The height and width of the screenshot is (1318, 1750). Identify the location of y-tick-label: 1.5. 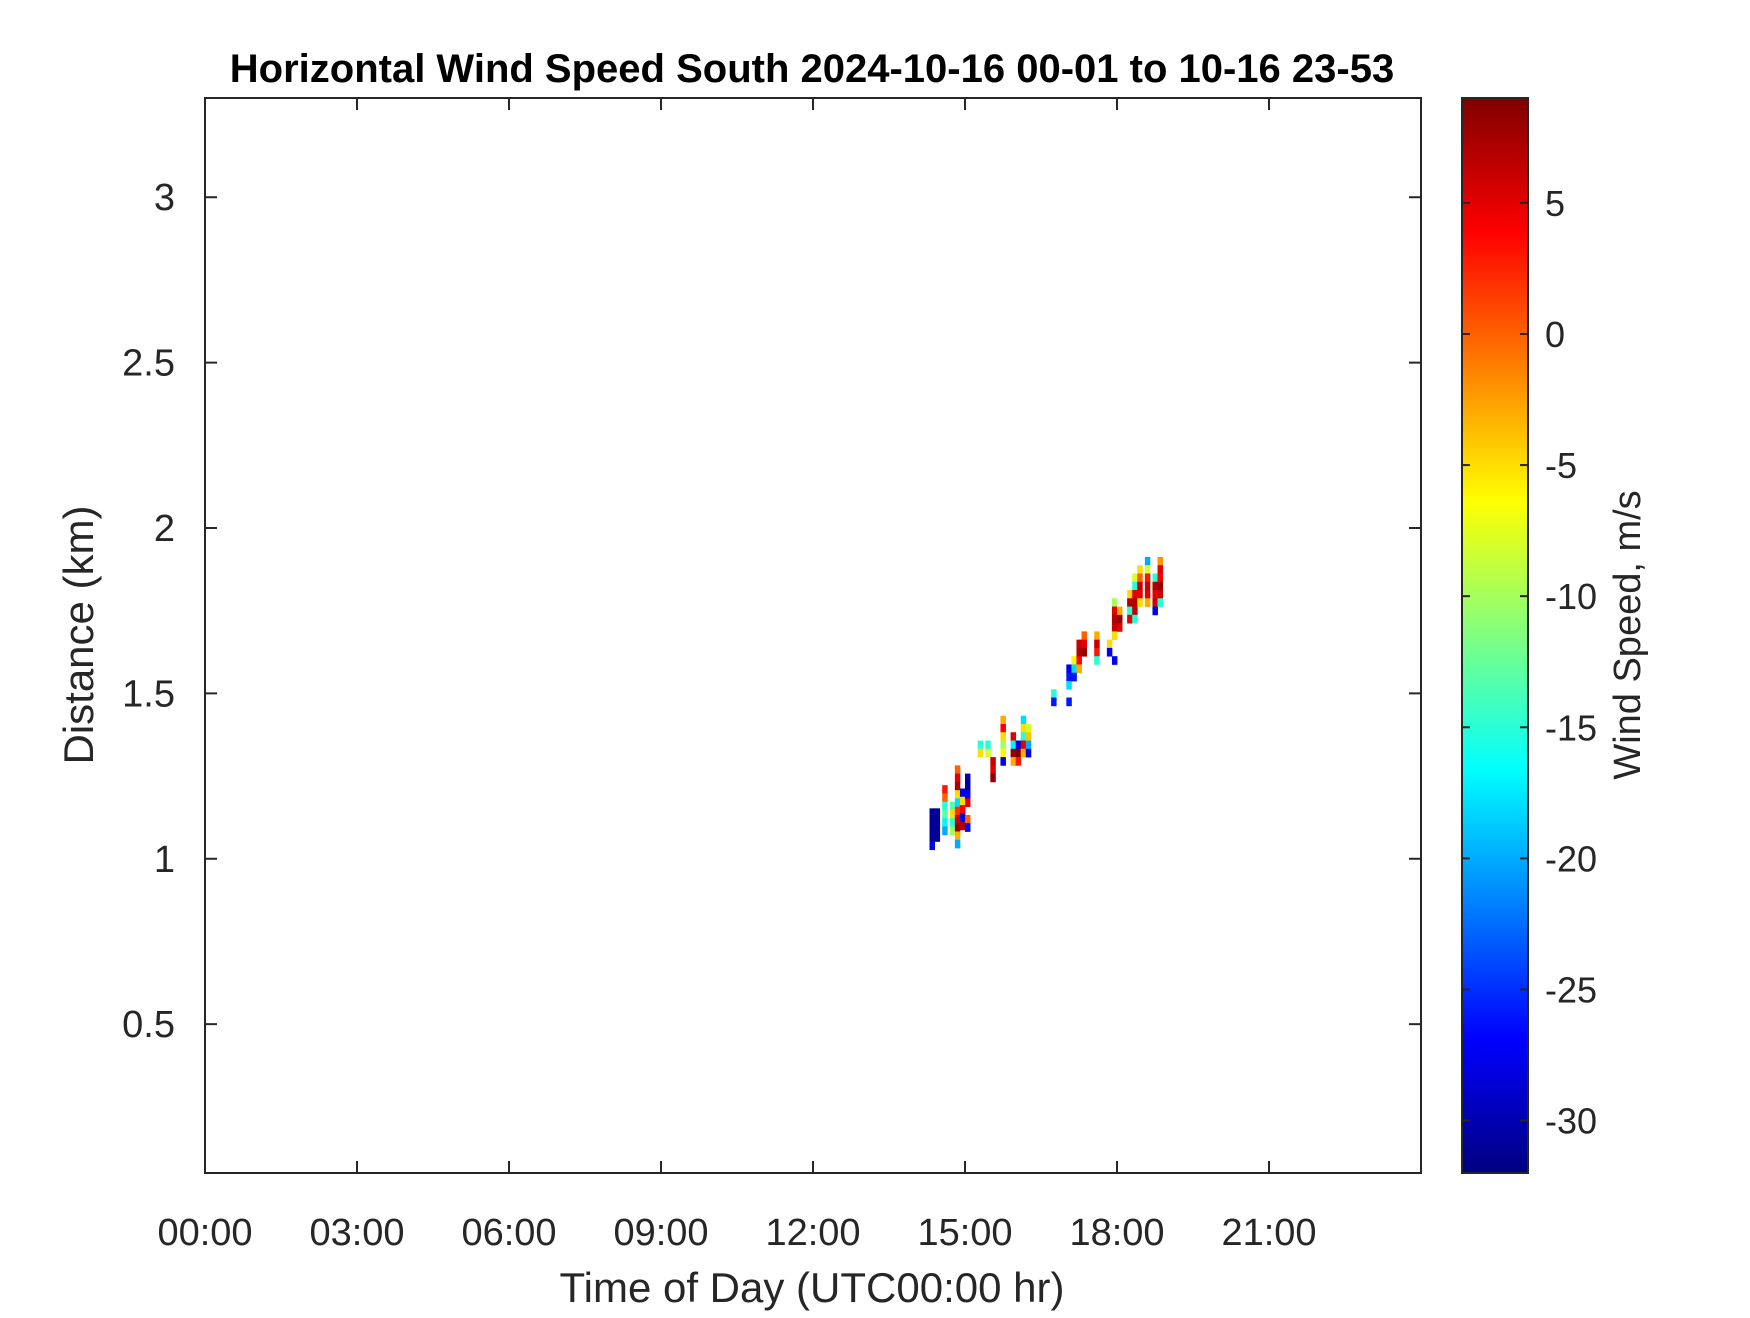
(148, 694).